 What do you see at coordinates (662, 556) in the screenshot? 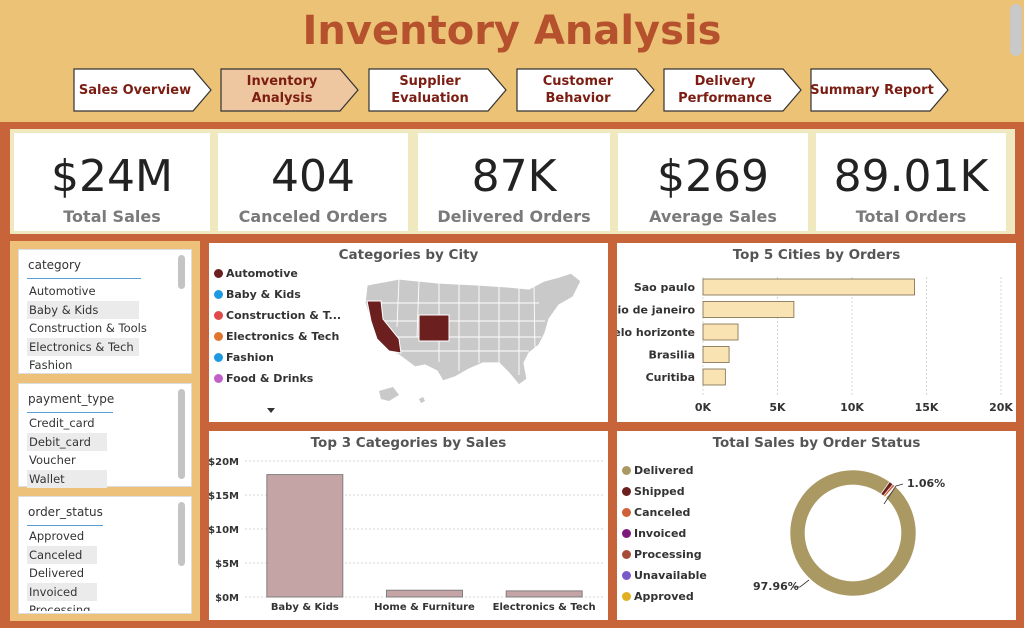
I see `donut-legend-item: Processing` at bounding box center [662, 556].